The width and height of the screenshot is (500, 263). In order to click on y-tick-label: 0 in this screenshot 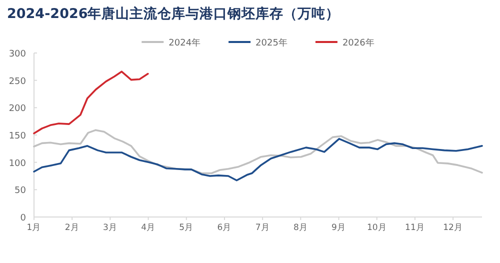, I will do `click(23, 219)`.